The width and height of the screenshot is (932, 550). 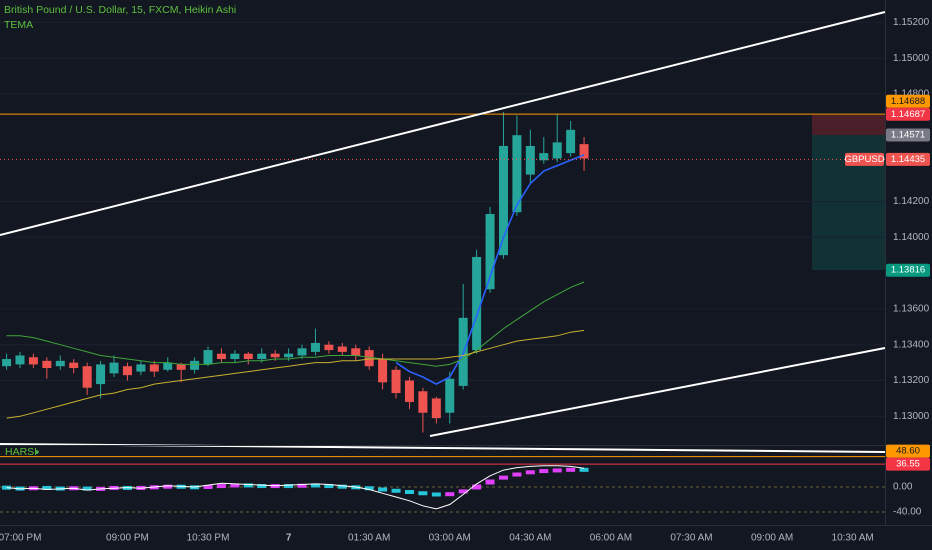 What do you see at coordinates (611, 538) in the screenshot?
I see `x-tick-label: 06:00 AM` at bounding box center [611, 538].